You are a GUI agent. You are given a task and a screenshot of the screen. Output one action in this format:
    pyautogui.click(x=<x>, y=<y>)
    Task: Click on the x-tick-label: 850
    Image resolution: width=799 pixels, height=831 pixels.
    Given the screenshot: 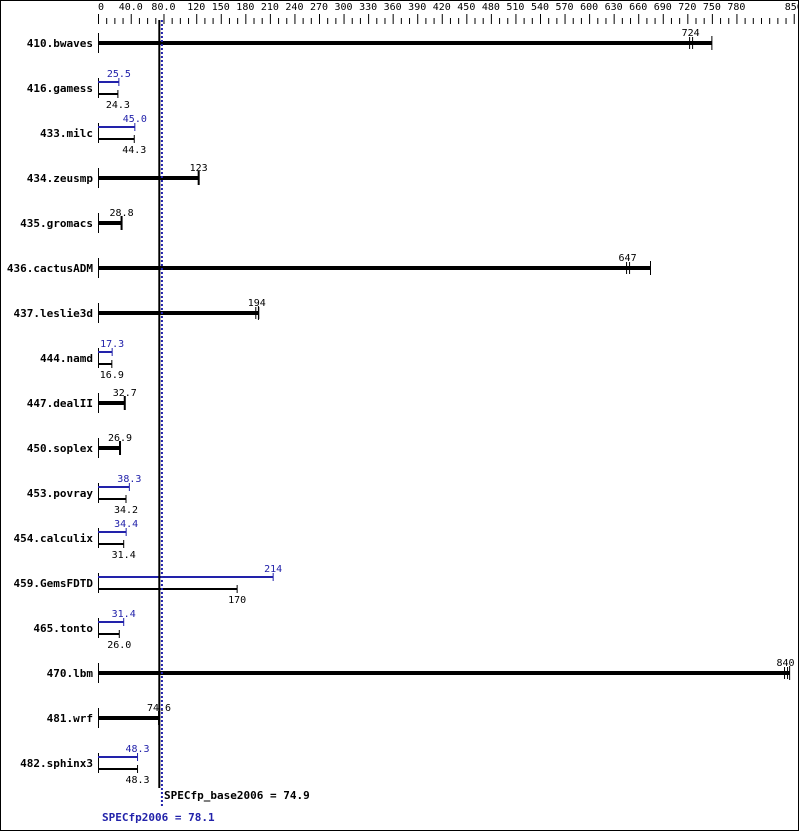 What is the action you would take?
    pyautogui.click(x=792, y=7)
    